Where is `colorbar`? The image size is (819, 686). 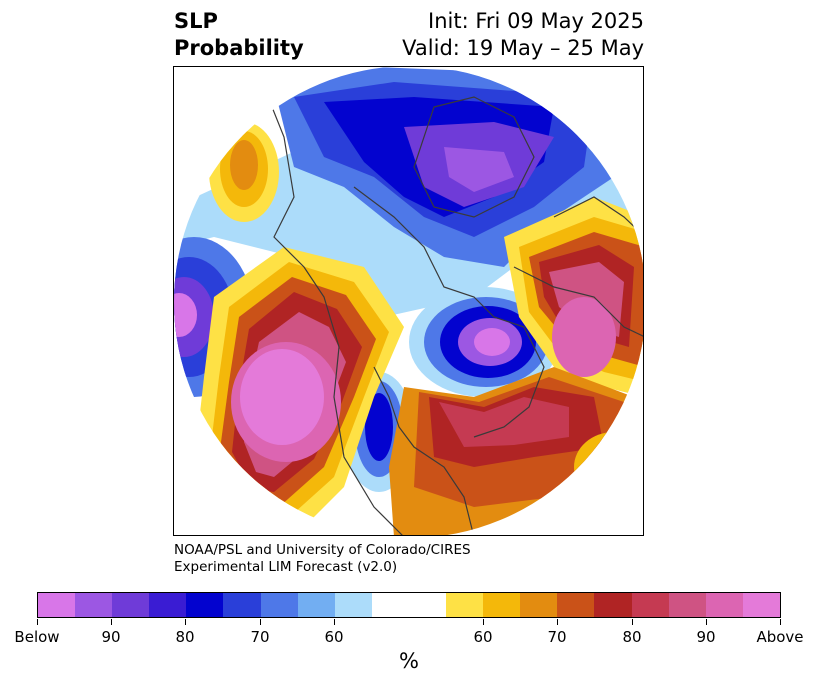 colorbar is located at coordinates (409, 605).